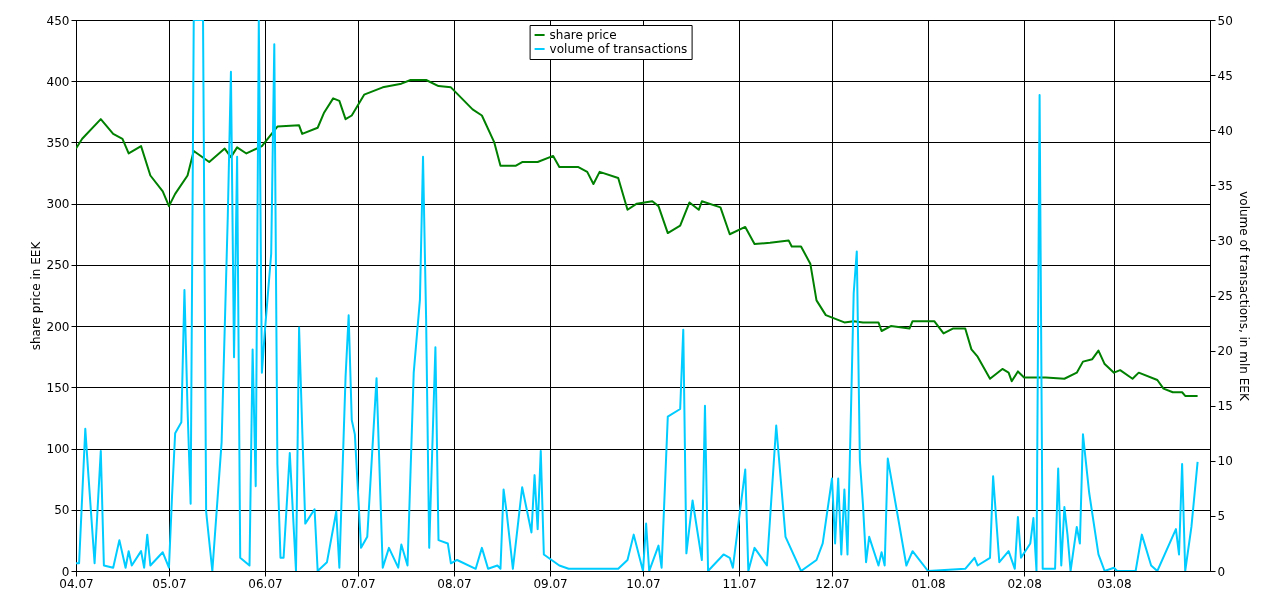 The height and width of the screenshot is (601, 1274). Describe the element at coordinates (58, 449) in the screenshot. I see `y-tick-label: 100` at that location.